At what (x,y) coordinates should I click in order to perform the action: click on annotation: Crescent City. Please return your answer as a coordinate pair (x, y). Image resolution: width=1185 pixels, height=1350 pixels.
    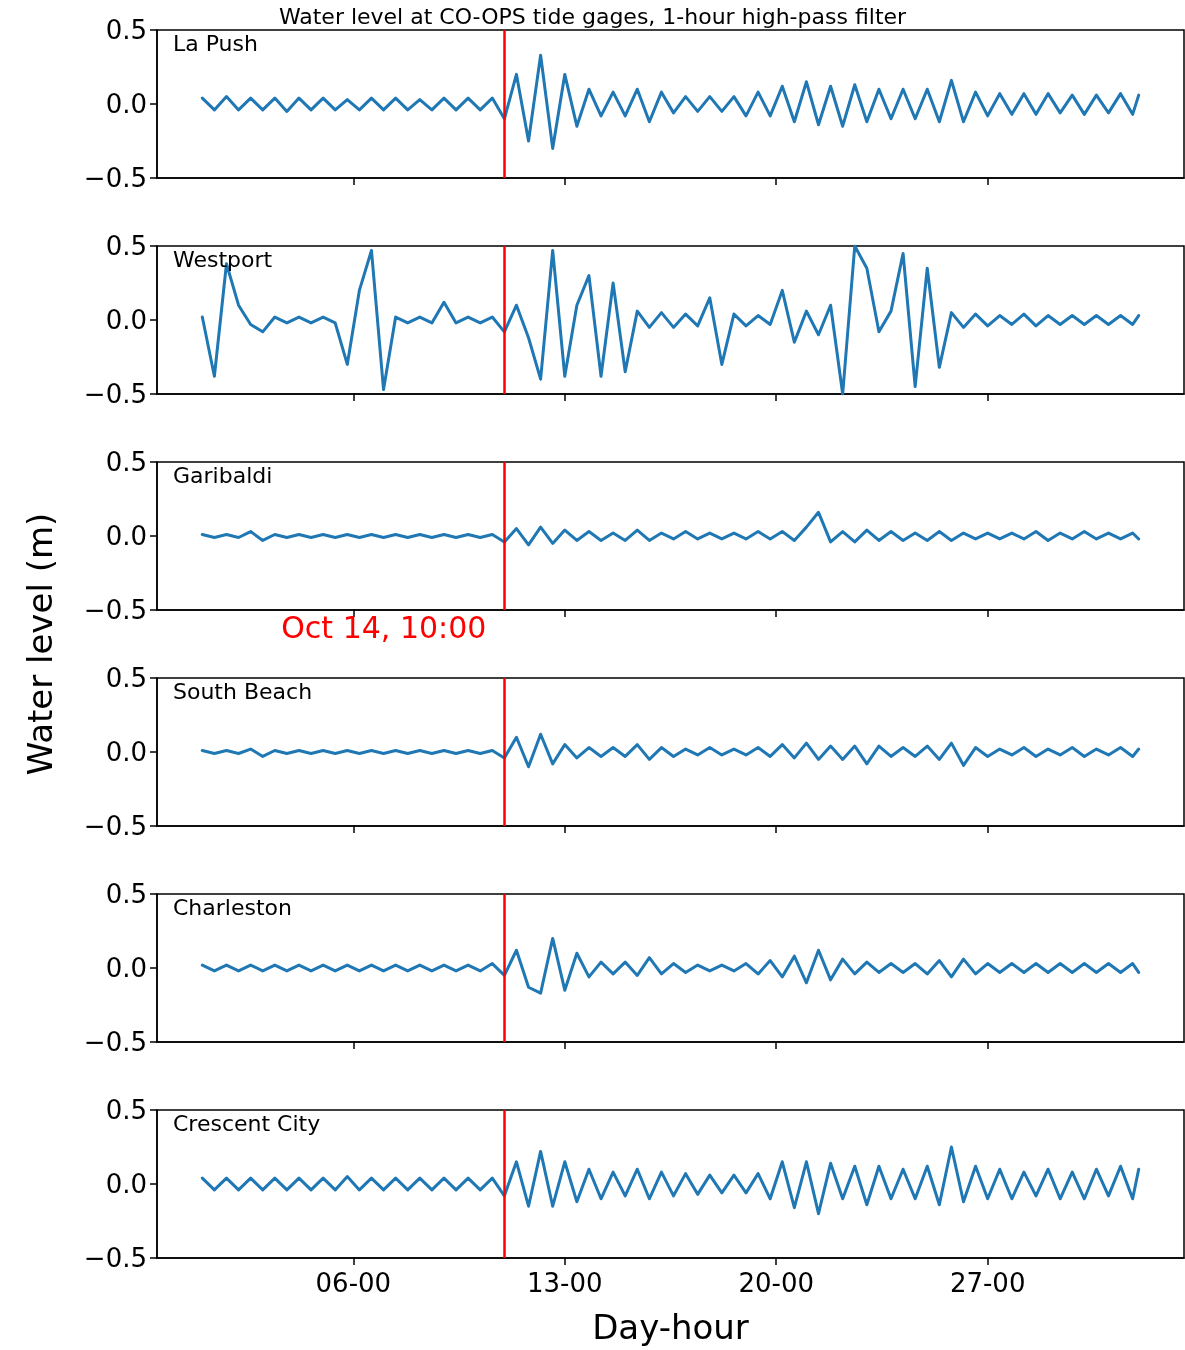
    Looking at the image, I should click on (247, 1123).